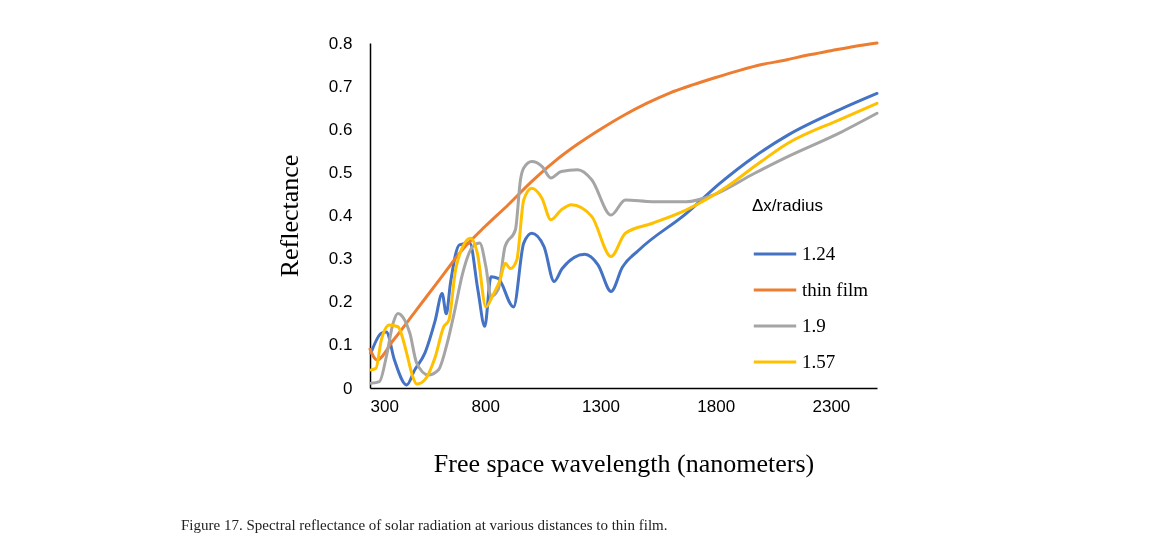  Describe the element at coordinates (819, 253) in the screenshot. I see `legend-label: 1.24` at that location.